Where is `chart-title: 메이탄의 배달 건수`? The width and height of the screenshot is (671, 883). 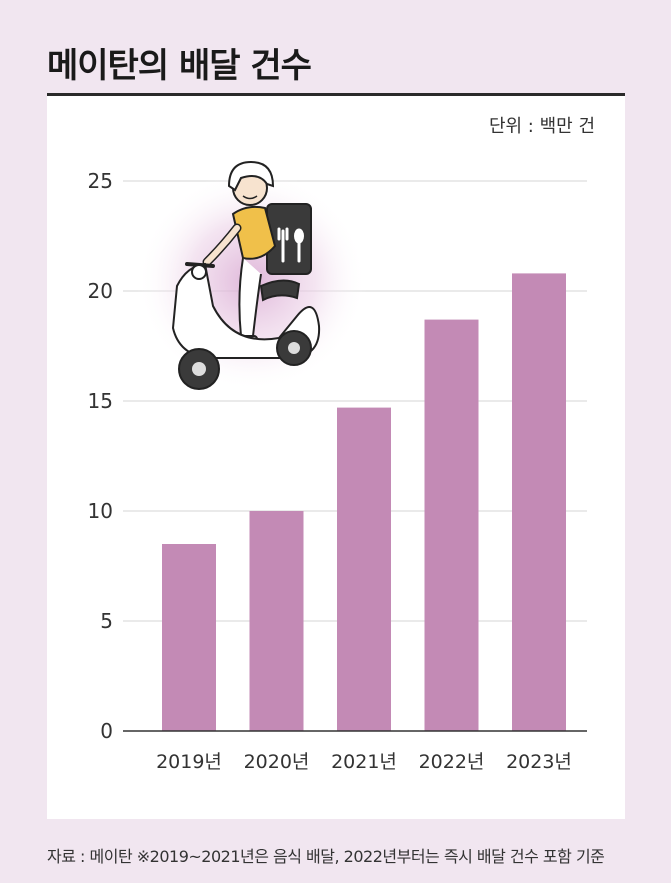
chart-title: 메이탄의 배달 건수 is located at coordinates (179, 66).